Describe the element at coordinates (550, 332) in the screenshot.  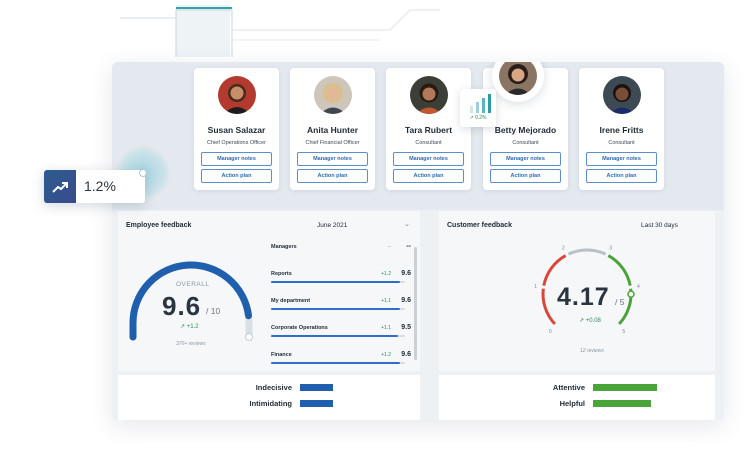
I see `gauge-tick-label: 0` at that location.